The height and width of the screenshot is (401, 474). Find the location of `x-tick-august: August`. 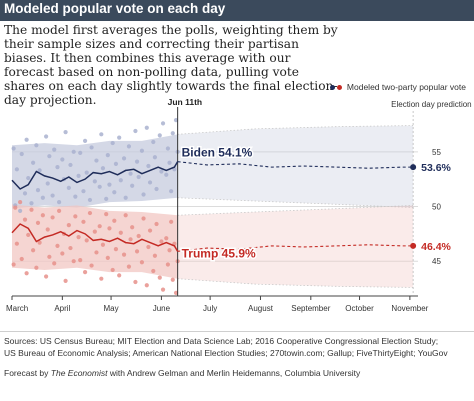

x-tick-august: August is located at coordinates (261, 308).